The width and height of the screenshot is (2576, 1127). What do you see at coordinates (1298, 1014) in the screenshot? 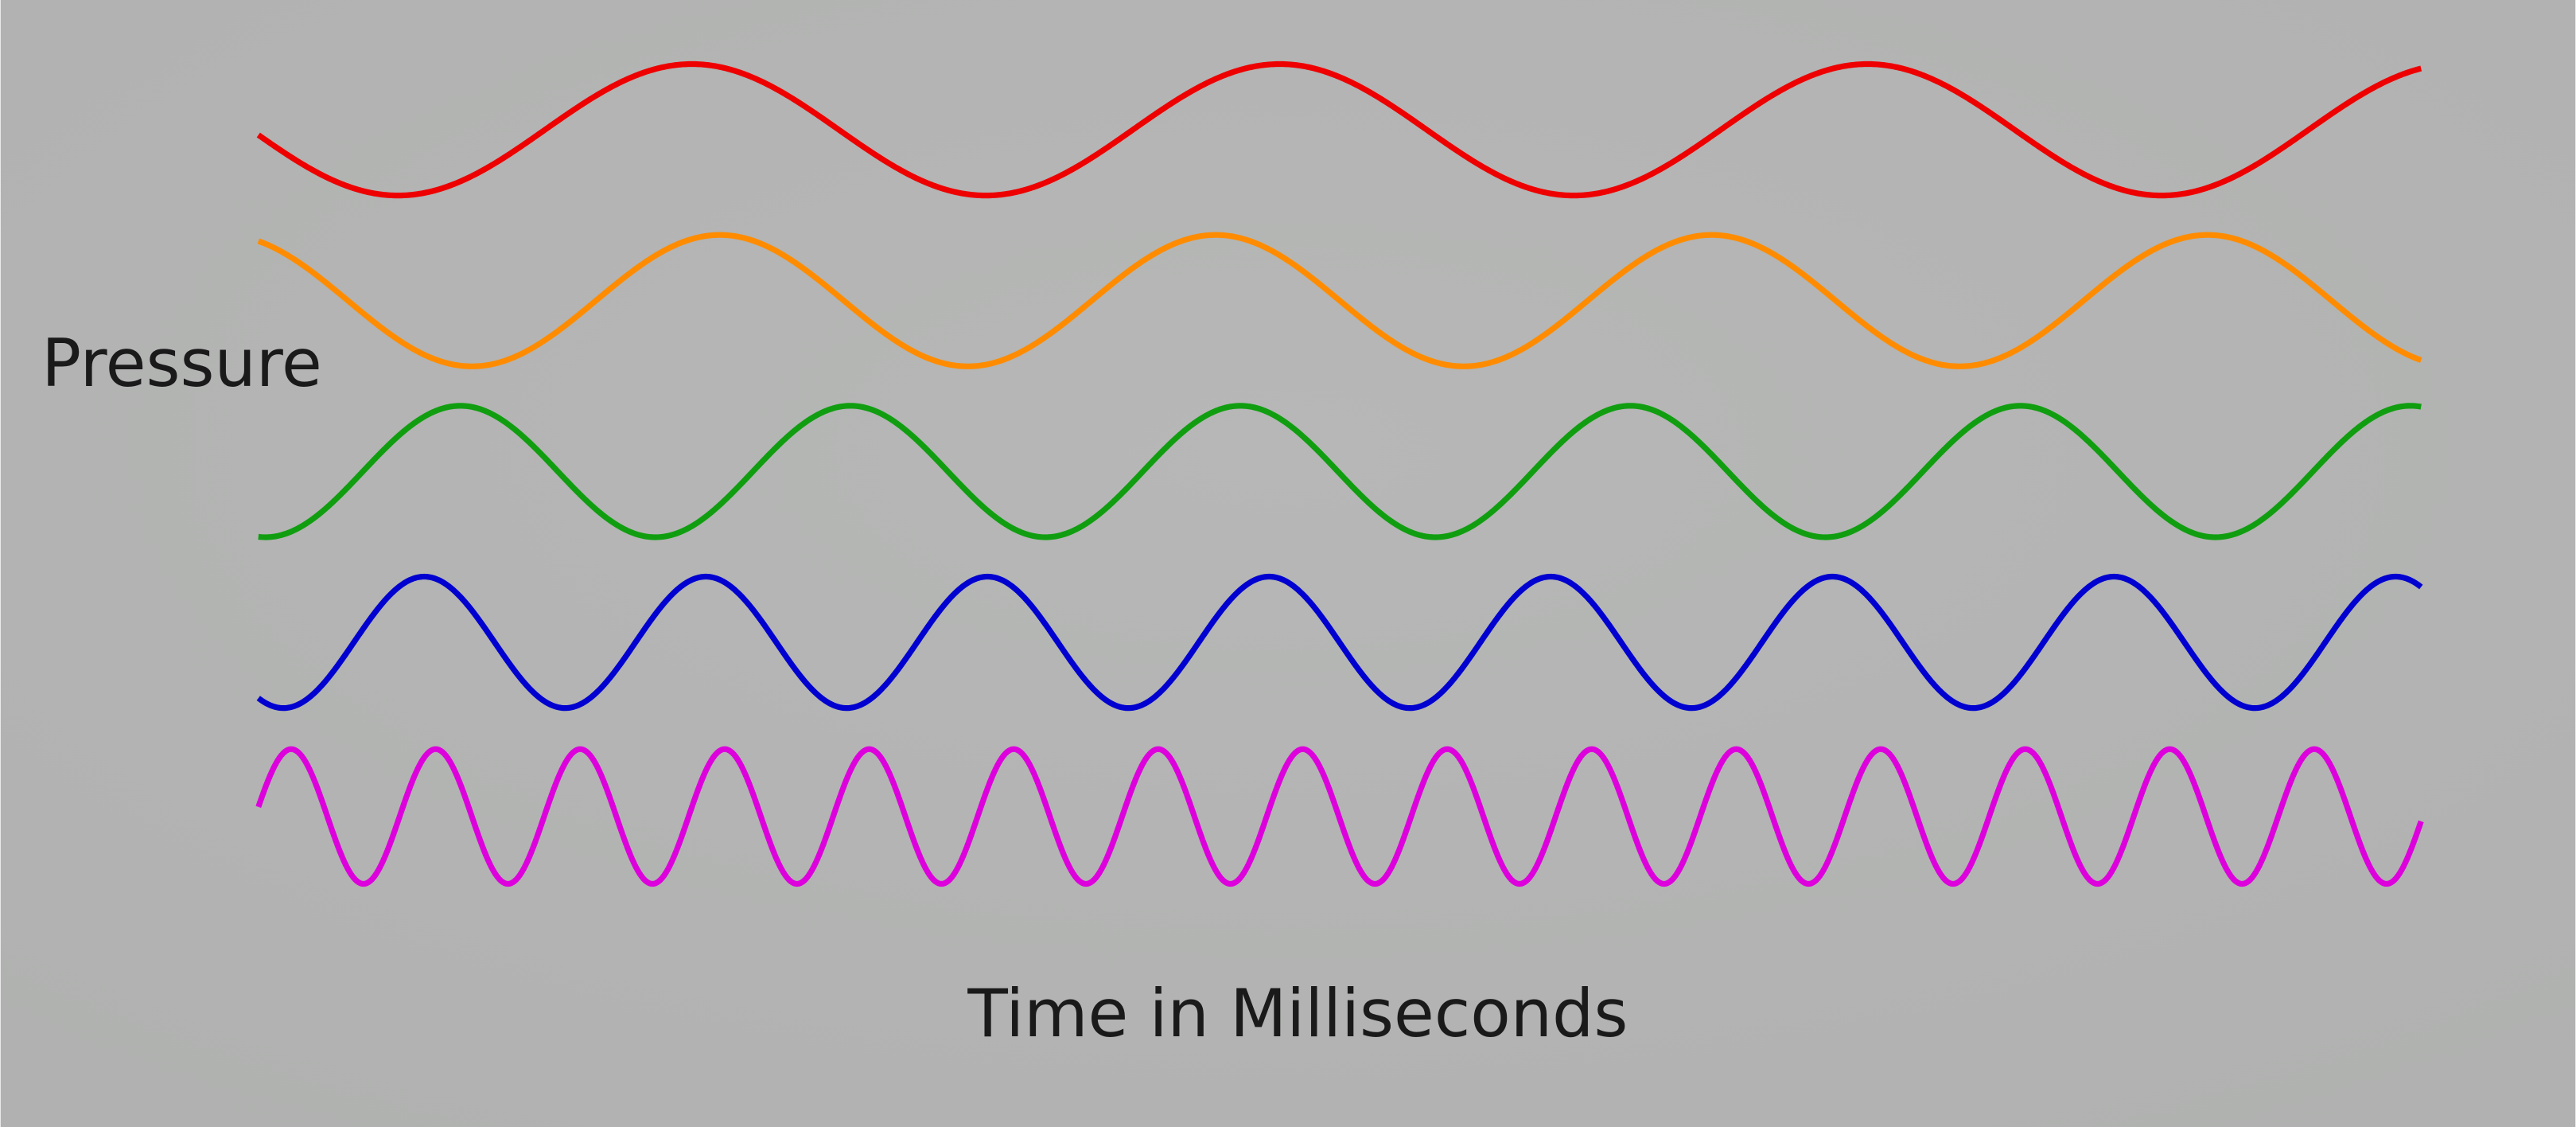
I see `x-axis-label: Time in Milliseconds` at bounding box center [1298, 1014].